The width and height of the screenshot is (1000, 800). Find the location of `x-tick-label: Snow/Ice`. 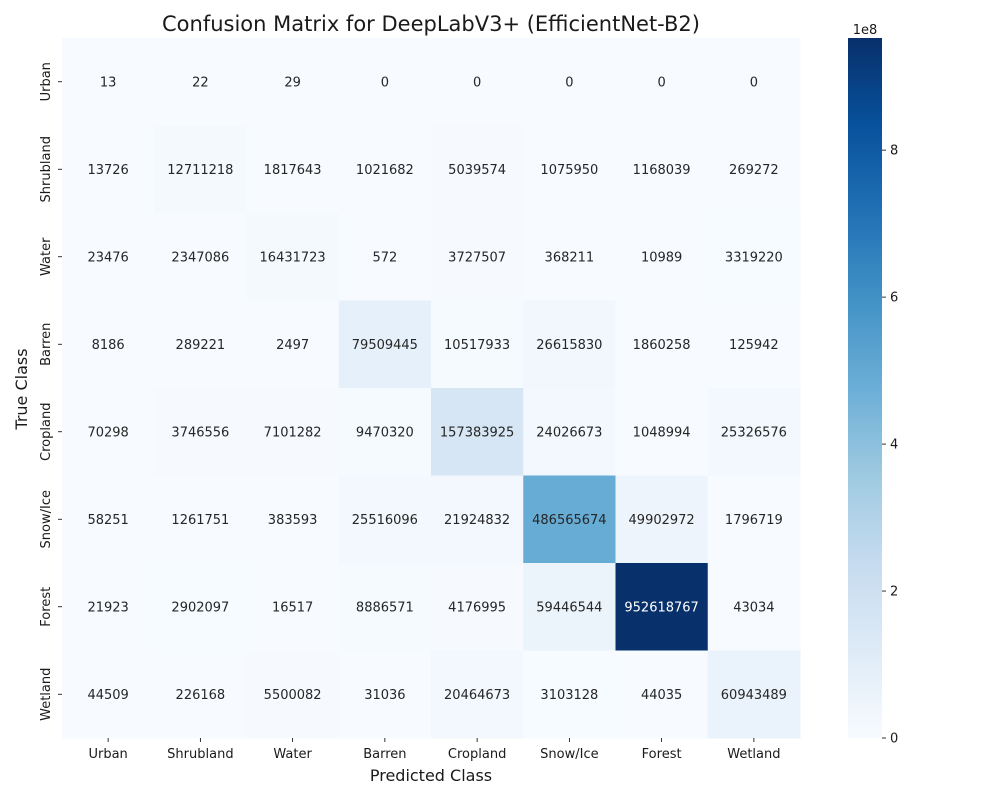

x-tick-label: Snow/Ice is located at coordinates (569, 754).